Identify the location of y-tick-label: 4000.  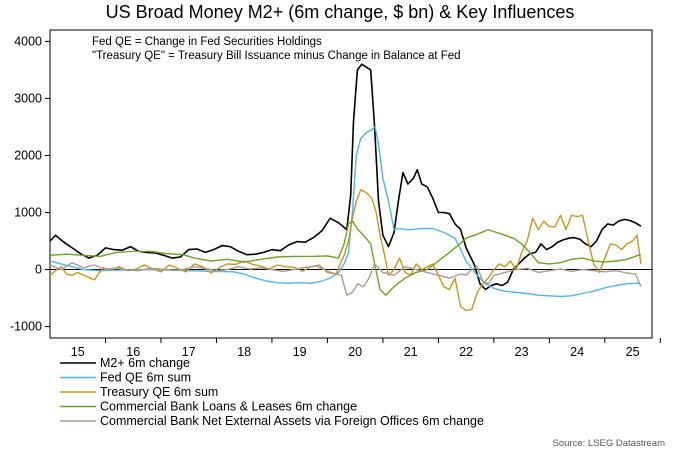
(28, 41).